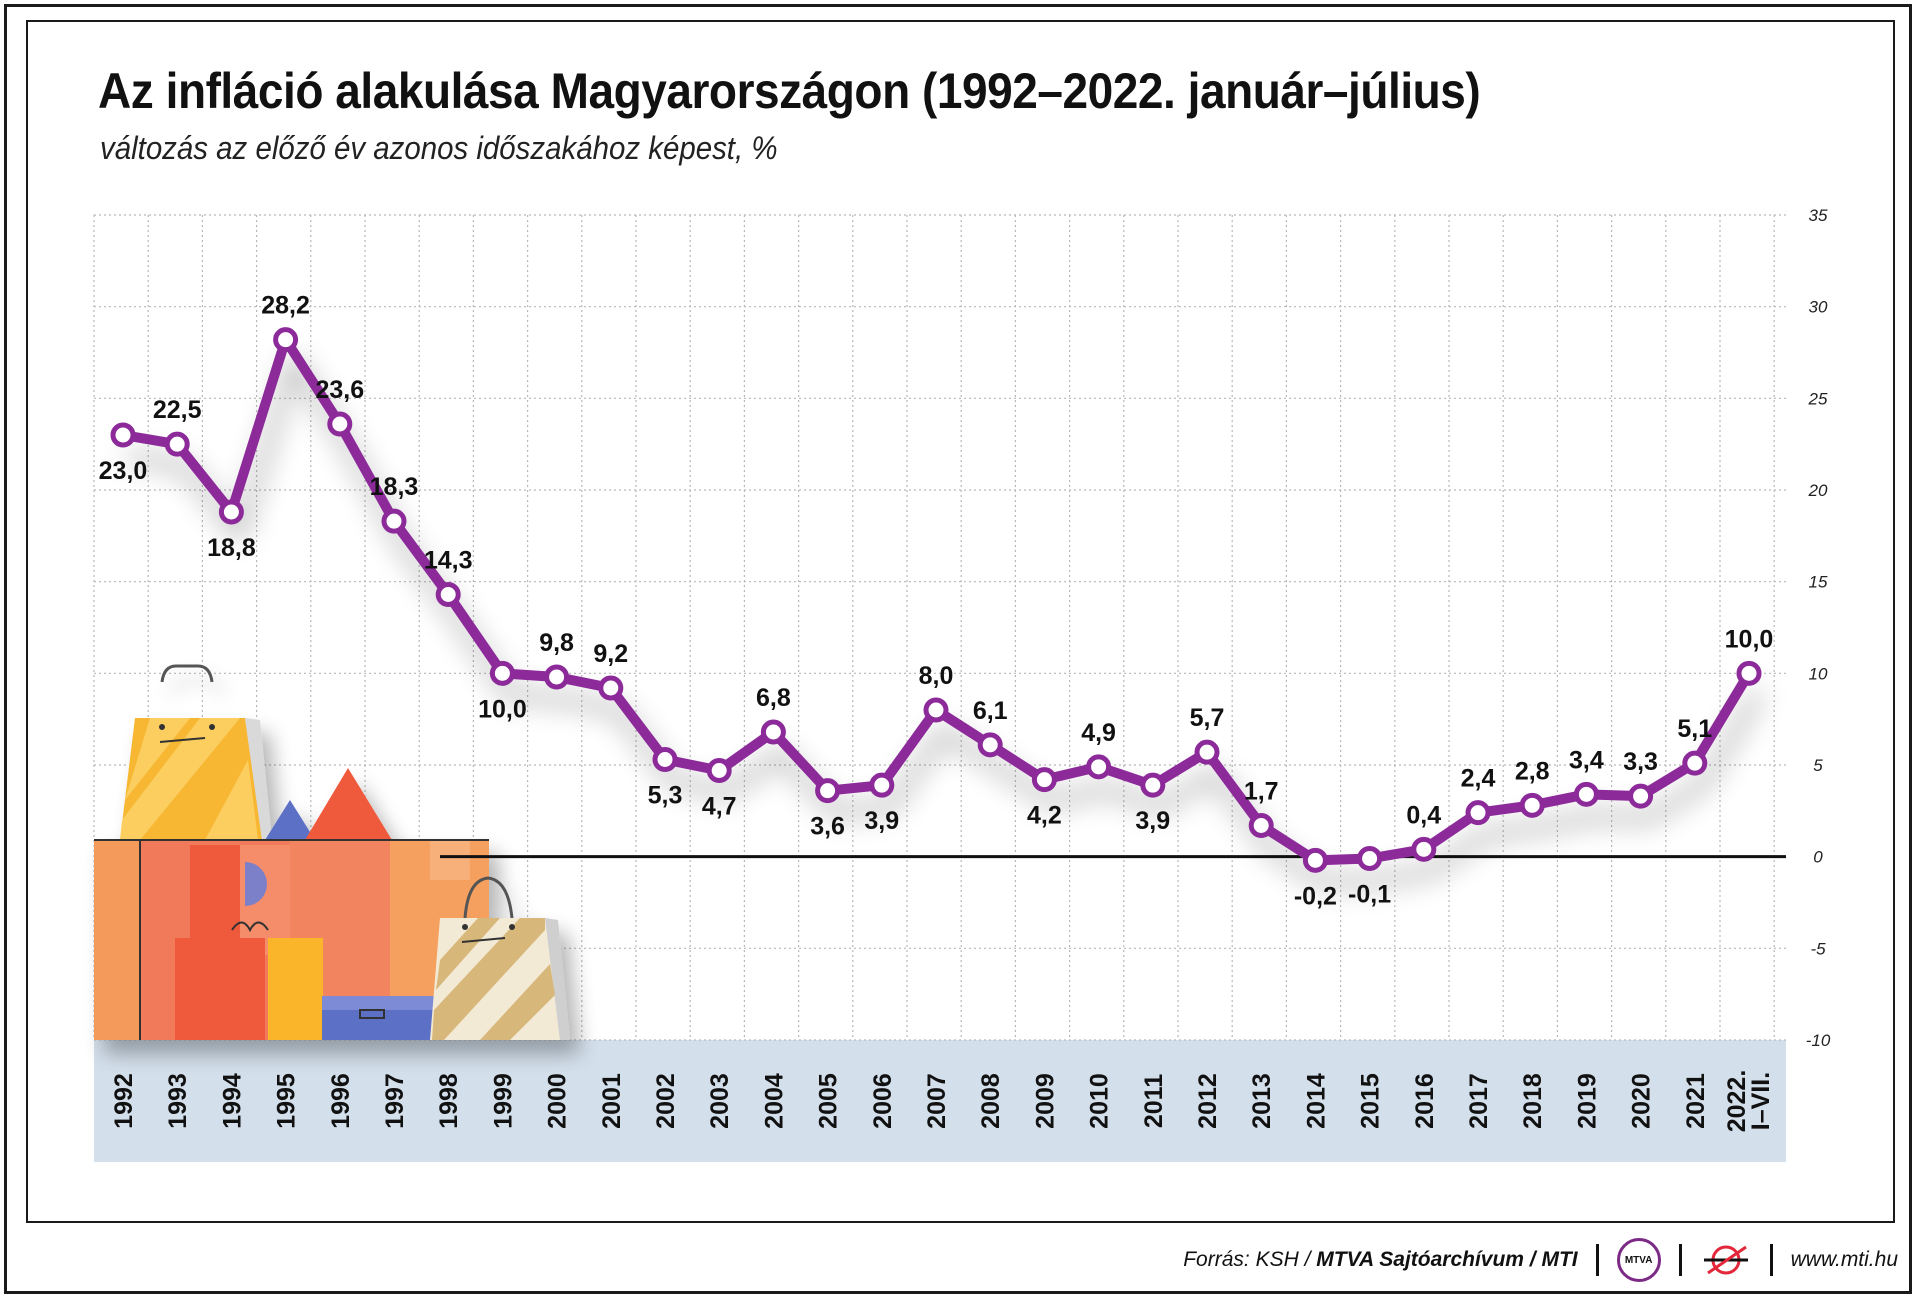 This screenshot has width=1920, height=1300. What do you see at coordinates (1369, 895) in the screenshot?
I see `data-label: -0,1` at bounding box center [1369, 895].